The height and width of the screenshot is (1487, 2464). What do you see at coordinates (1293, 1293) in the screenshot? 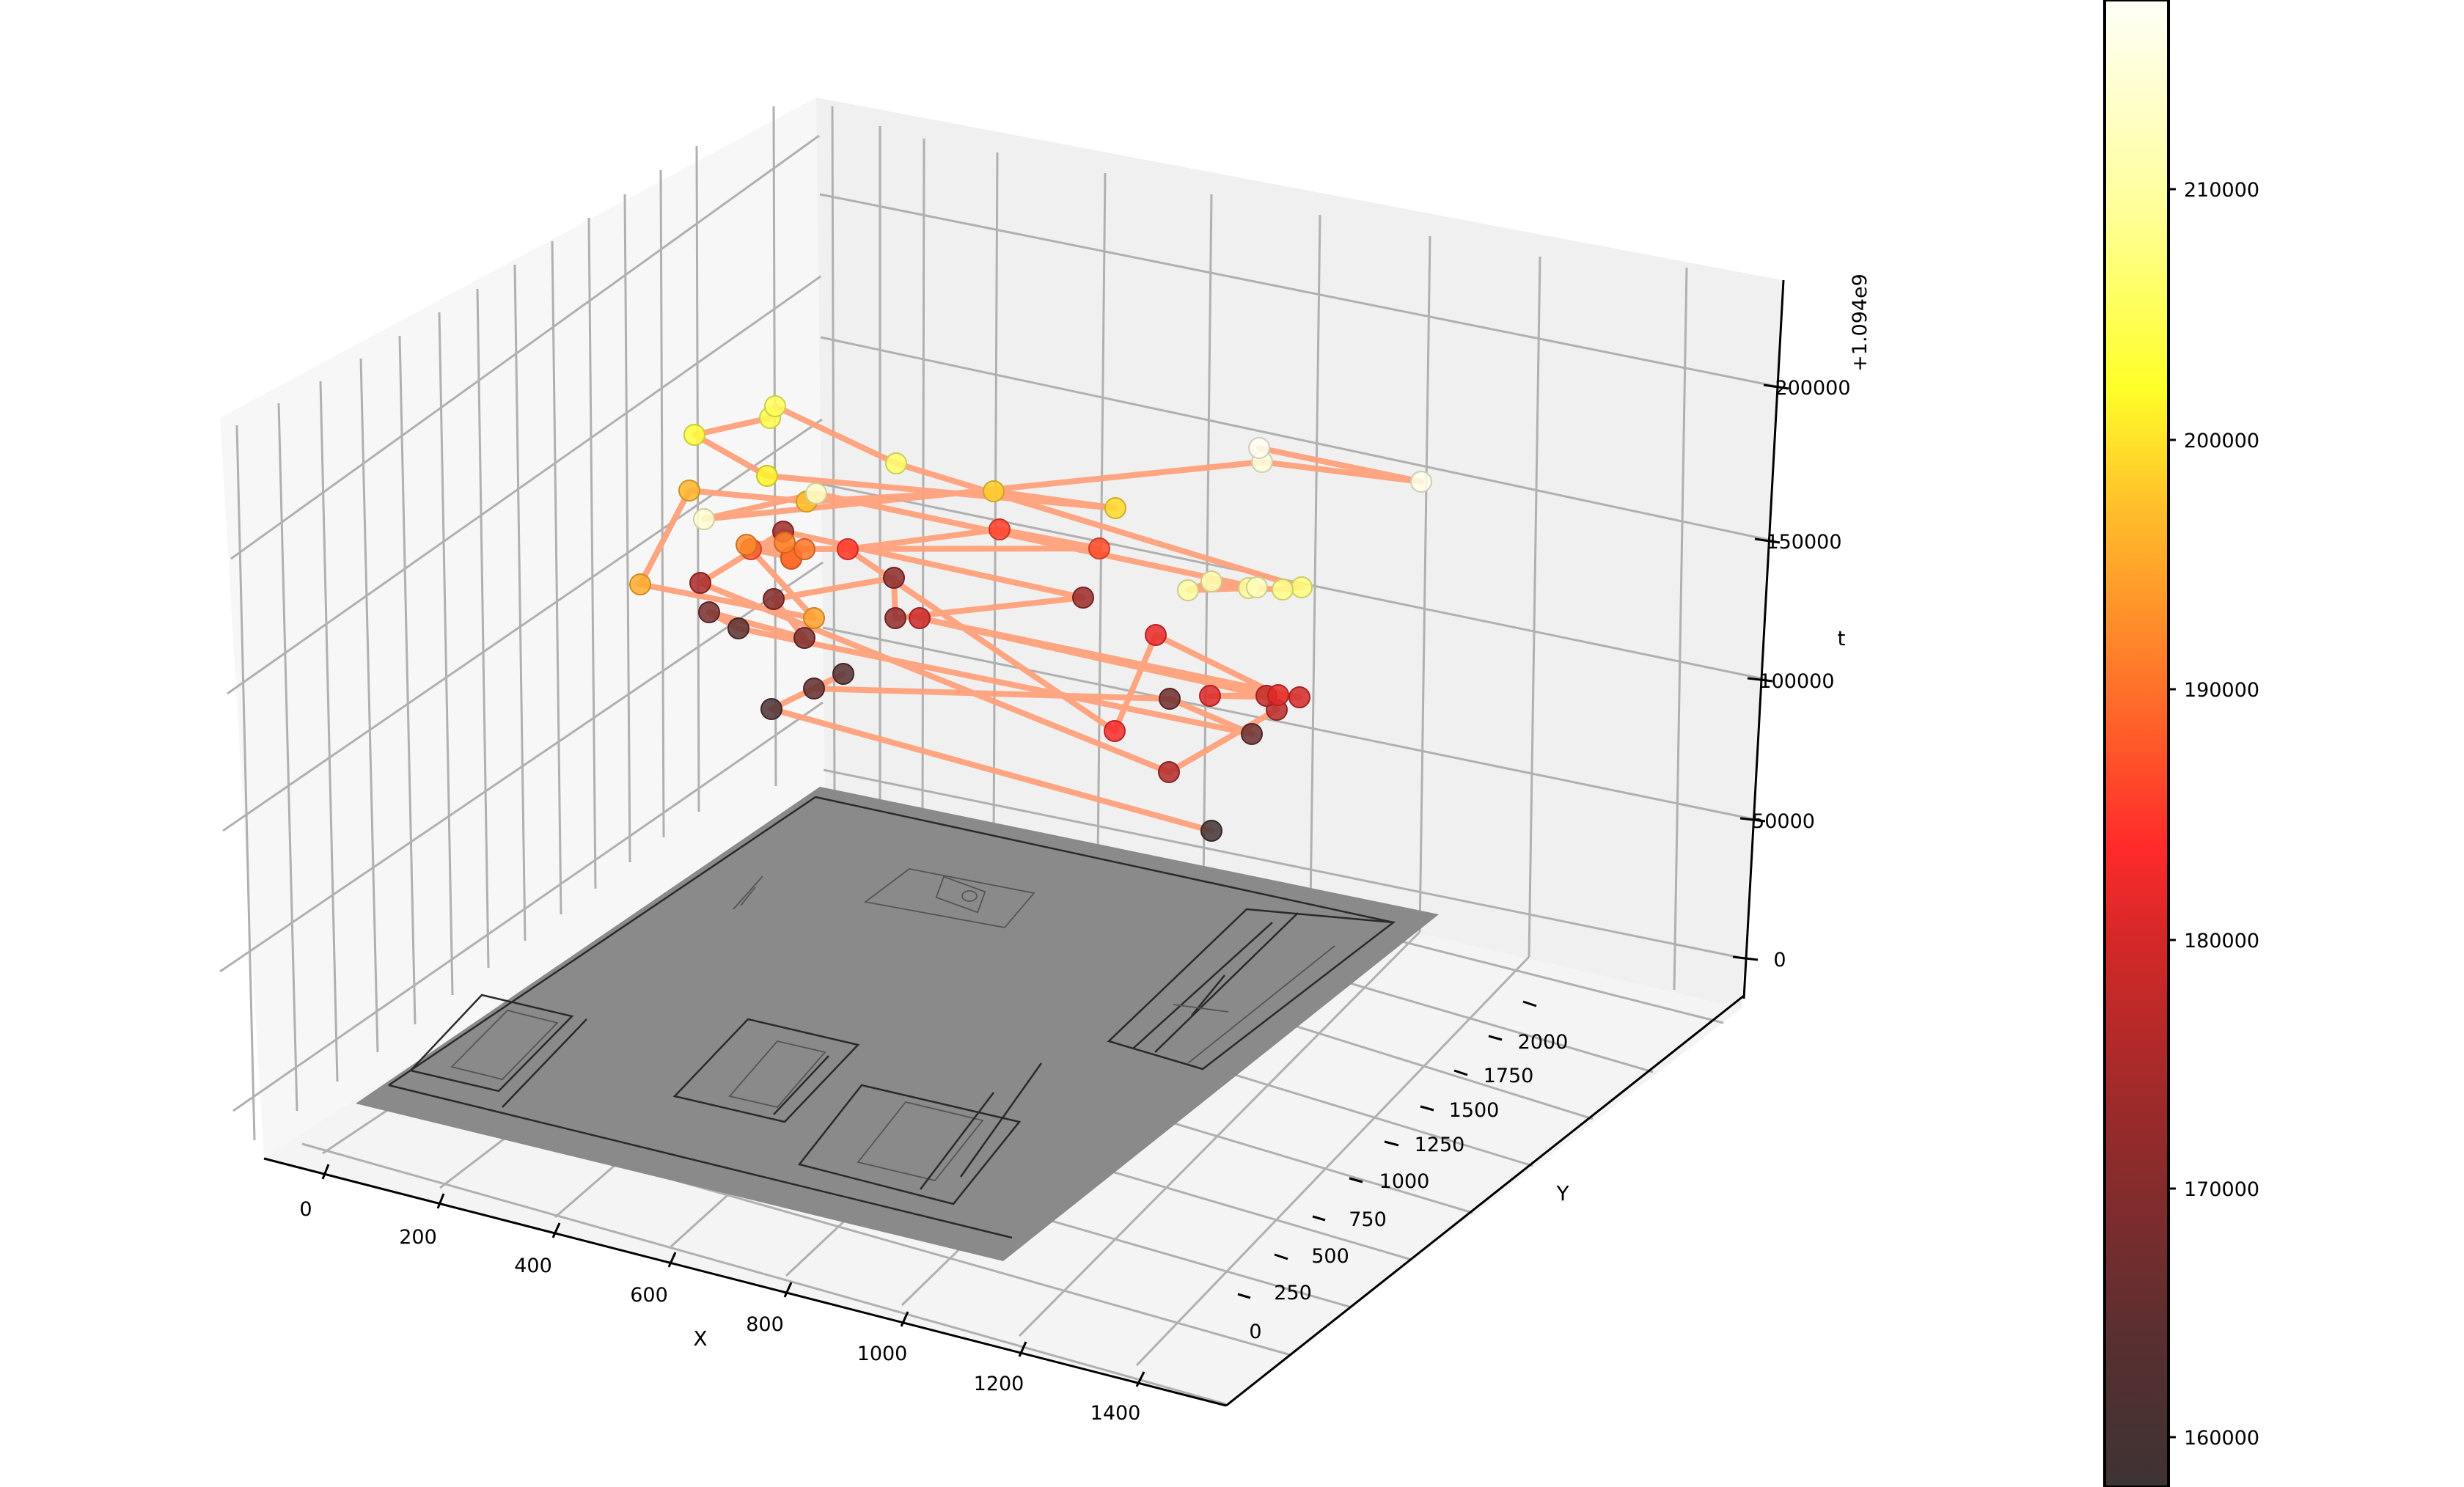
I see `svg-text: 250` at bounding box center [1293, 1293].